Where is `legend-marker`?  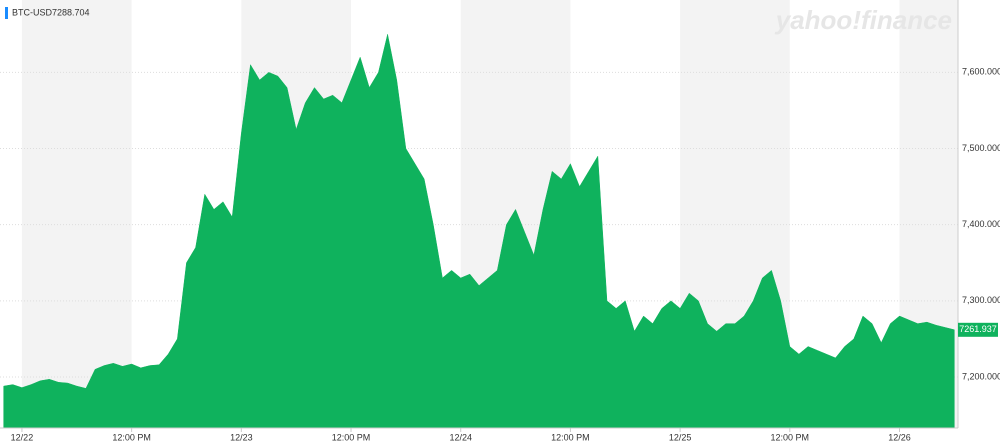
legend-marker is located at coordinates (6, 13).